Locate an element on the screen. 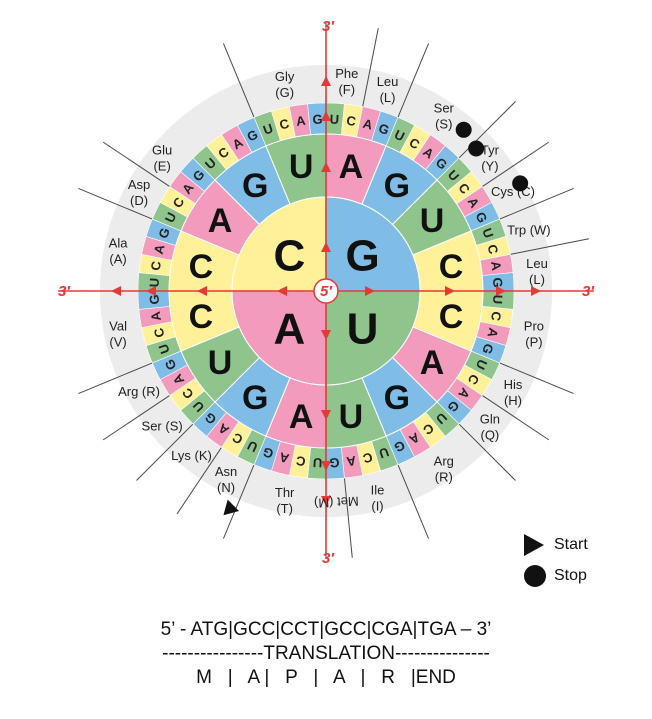  second-base-letter: G is located at coordinates (397, 186).